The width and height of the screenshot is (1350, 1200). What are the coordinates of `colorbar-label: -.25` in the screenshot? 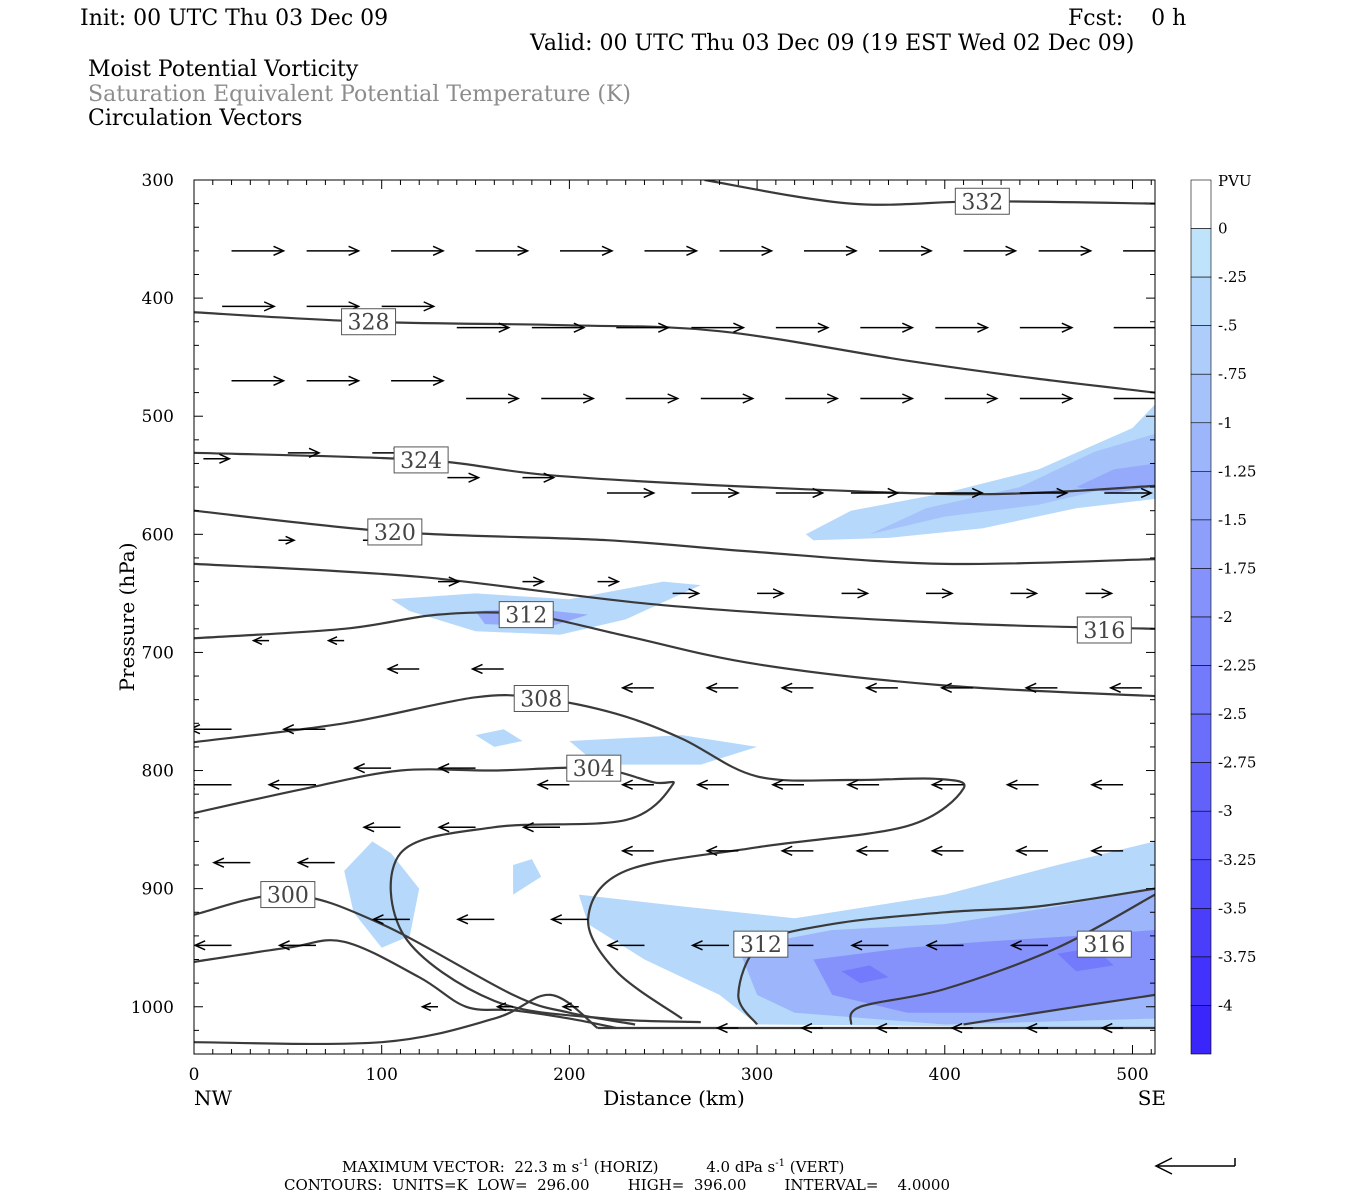 It's located at (1232, 277).